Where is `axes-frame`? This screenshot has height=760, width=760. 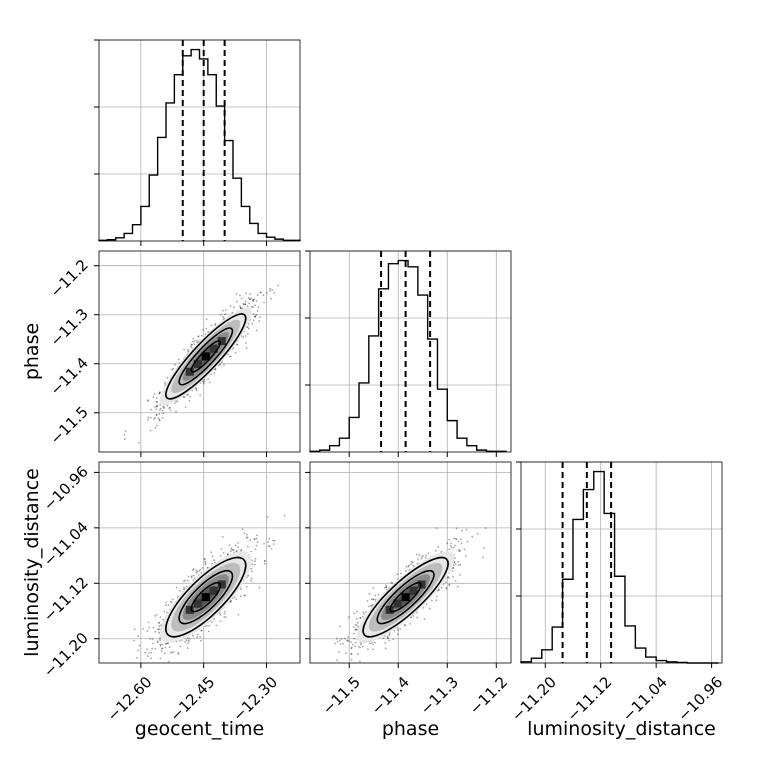 axes-frame is located at coordinates (410, 351).